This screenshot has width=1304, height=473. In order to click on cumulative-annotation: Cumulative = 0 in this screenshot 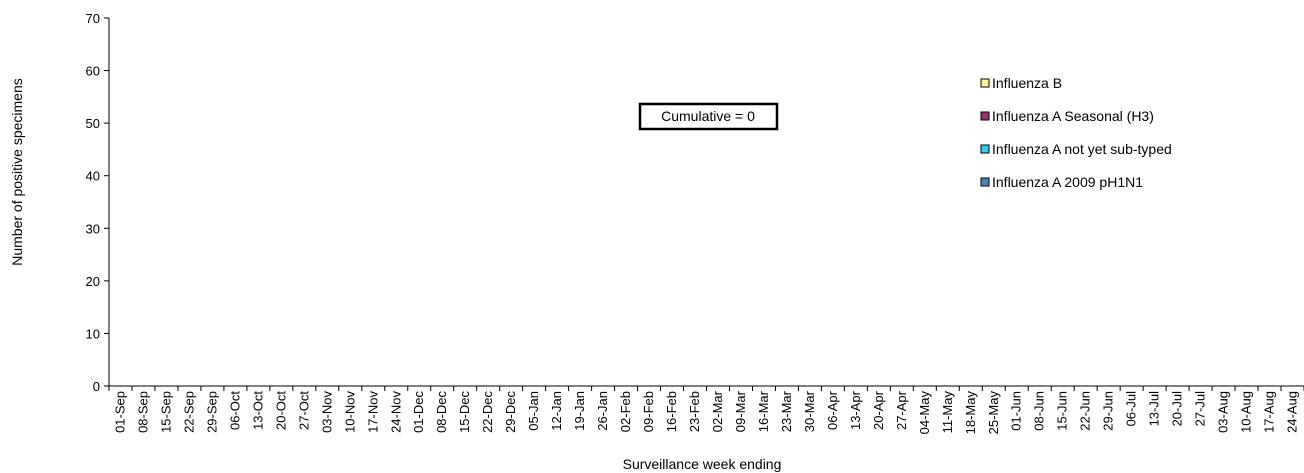, I will do `click(708, 116)`.